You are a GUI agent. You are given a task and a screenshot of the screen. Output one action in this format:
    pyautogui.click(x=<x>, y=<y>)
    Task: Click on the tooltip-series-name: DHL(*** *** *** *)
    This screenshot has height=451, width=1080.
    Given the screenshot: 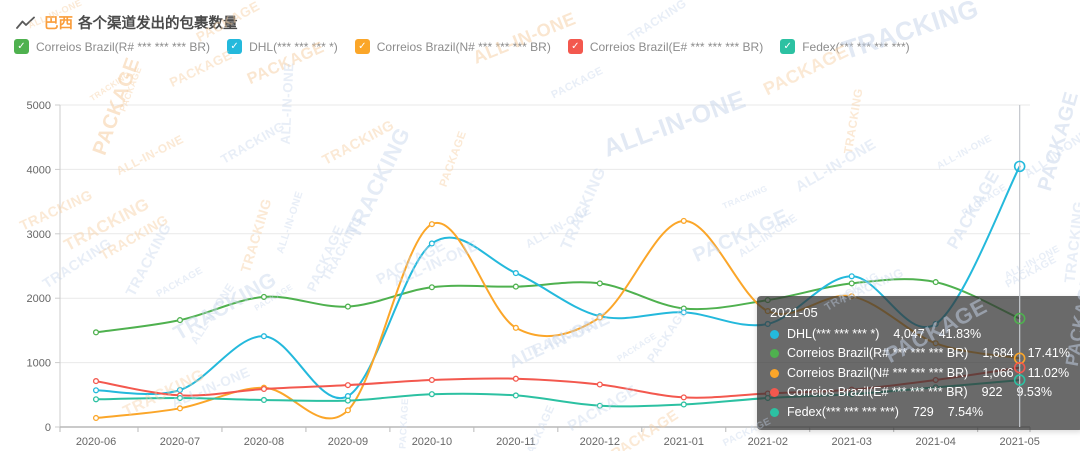 What is the action you would take?
    pyautogui.click(x=833, y=333)
    